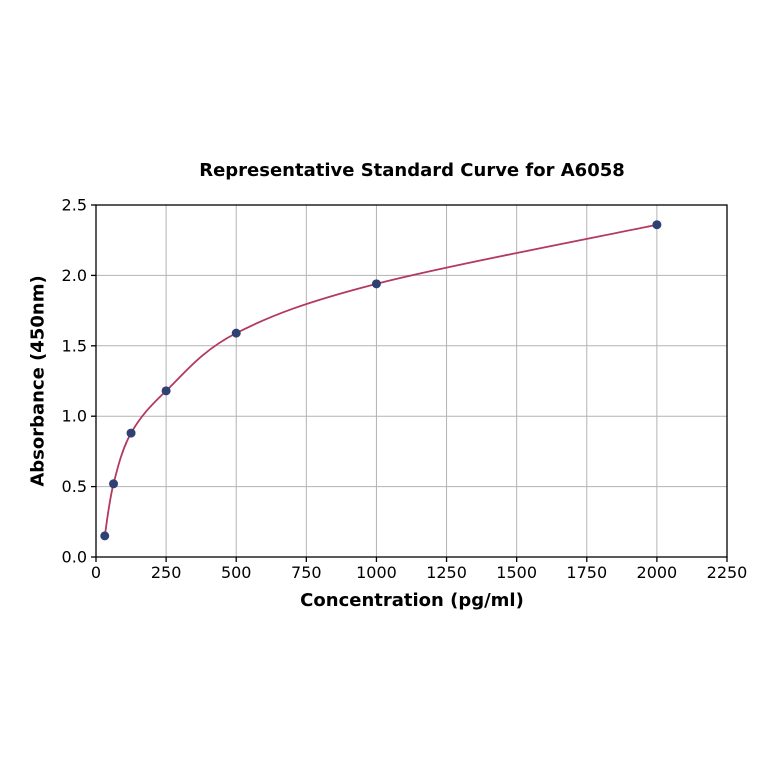 Image resolution: width=764 pixels, height=764 pixels. I want to click on y-tick-label: 1.5, so click(74, 345).